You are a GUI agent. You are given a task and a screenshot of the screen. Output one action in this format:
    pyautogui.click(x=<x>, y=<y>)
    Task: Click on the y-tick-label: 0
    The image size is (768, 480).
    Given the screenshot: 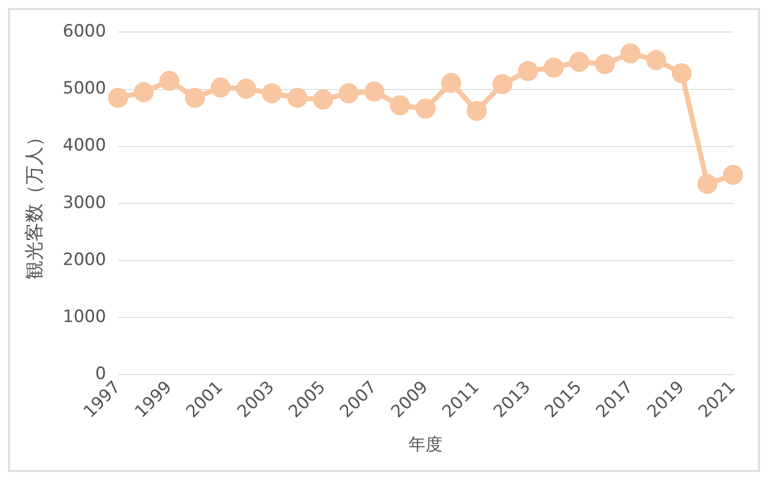 What is the action you would take?
    pyautogui.click(x=100, y=374)
    